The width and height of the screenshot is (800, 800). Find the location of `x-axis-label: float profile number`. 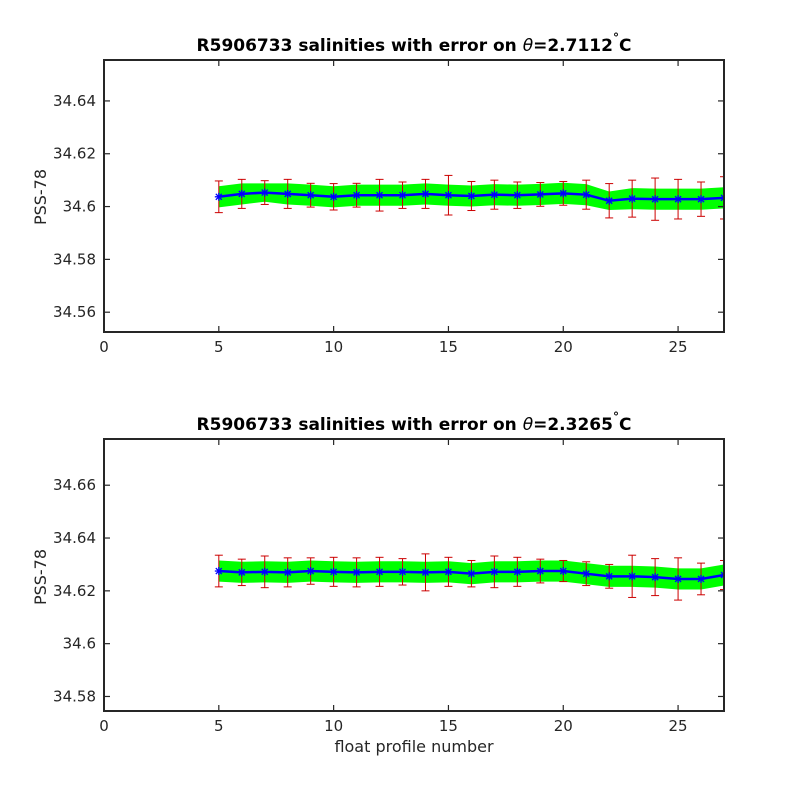

x-axis-label: float profile number is located at coordinates (414, 746).